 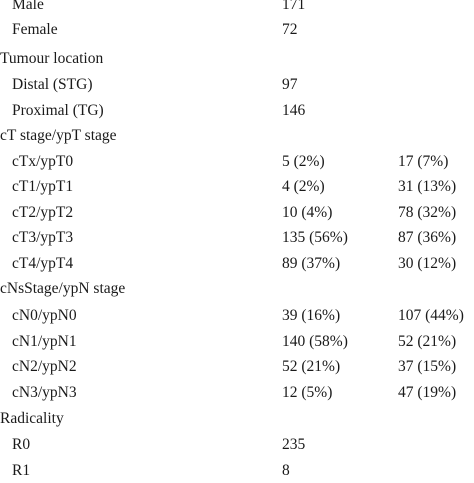 I want to click on row-label: Male, so click(x=28, y=6).